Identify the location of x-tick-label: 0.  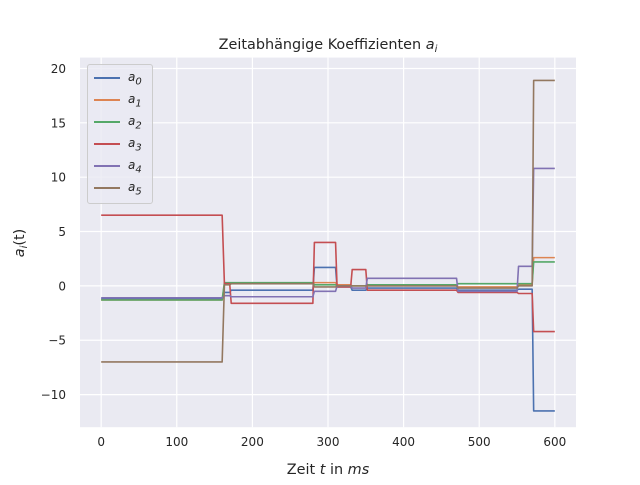
(101, 442).